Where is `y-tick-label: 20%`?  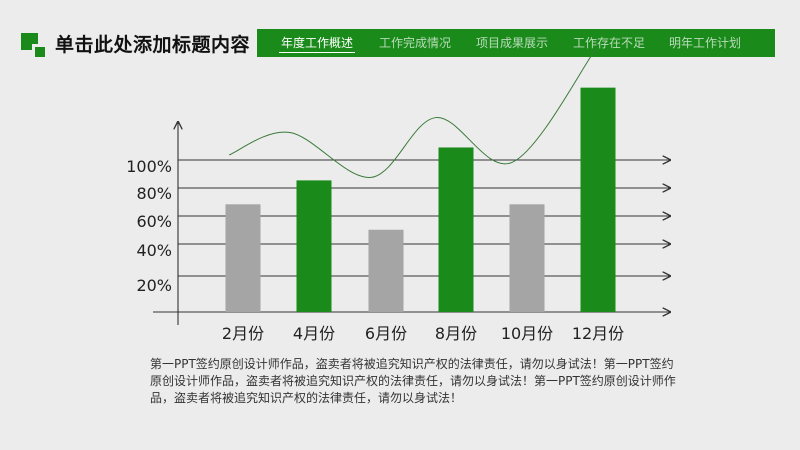 y-tick-label: 20% is located at coordinates (154, 285).